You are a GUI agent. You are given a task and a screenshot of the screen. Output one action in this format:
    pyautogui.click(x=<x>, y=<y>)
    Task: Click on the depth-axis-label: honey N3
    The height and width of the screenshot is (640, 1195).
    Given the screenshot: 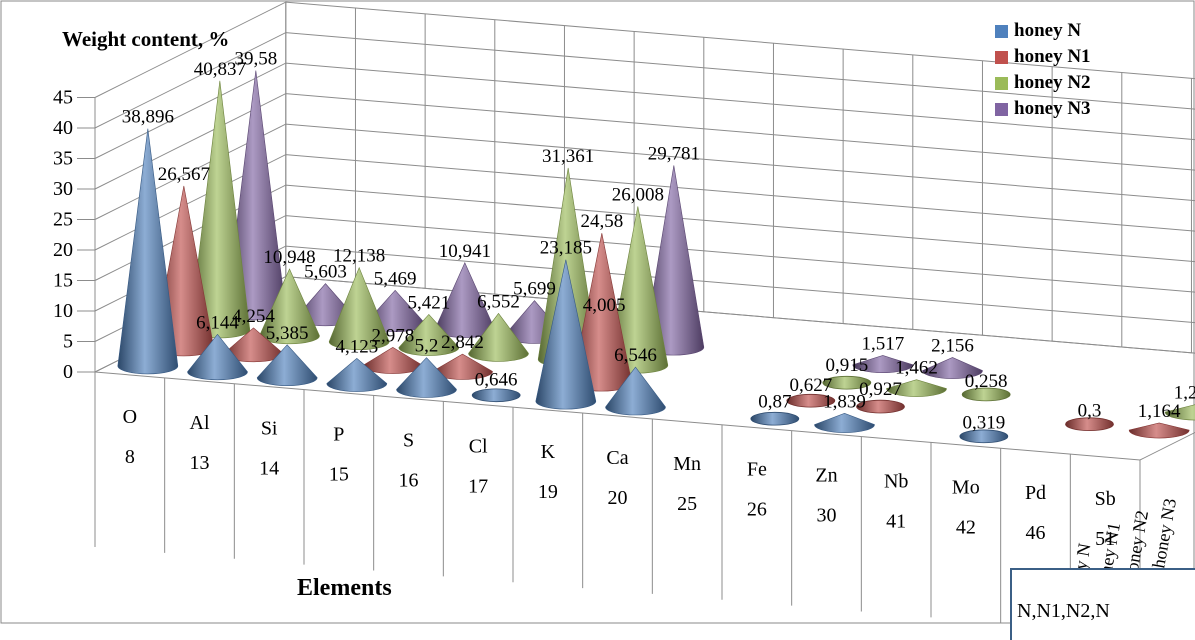 What is the action you would take?
    pyautogui.click(x=1164, y=533)
    